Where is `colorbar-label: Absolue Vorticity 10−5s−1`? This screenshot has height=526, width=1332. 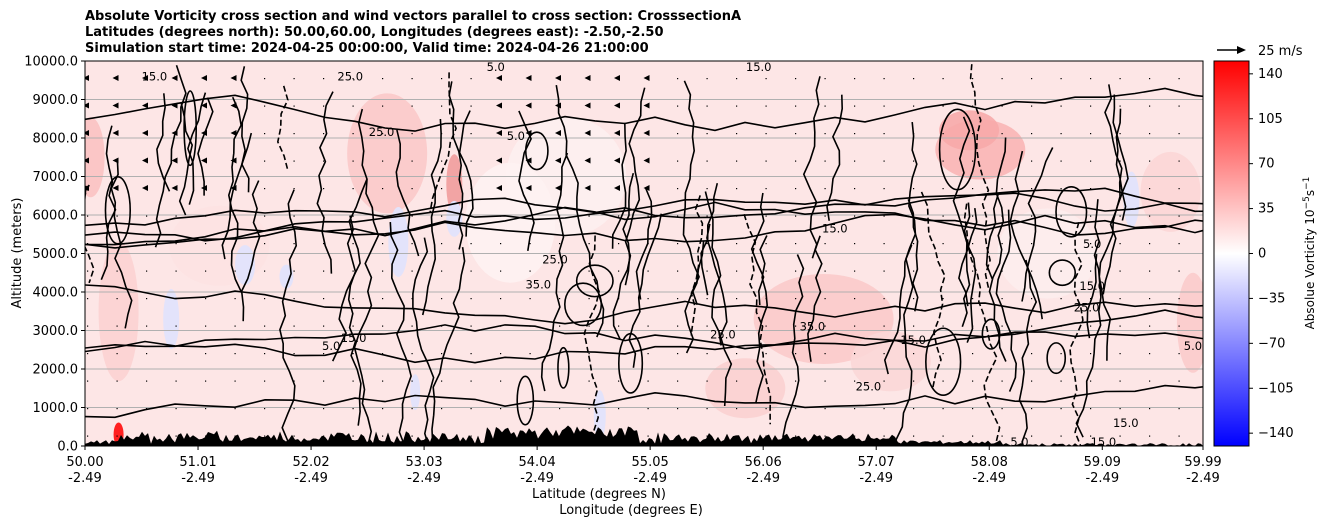 colorbar-label: Absolue Vorticity 10−5s−1 is located at coordinates (1309, 253).